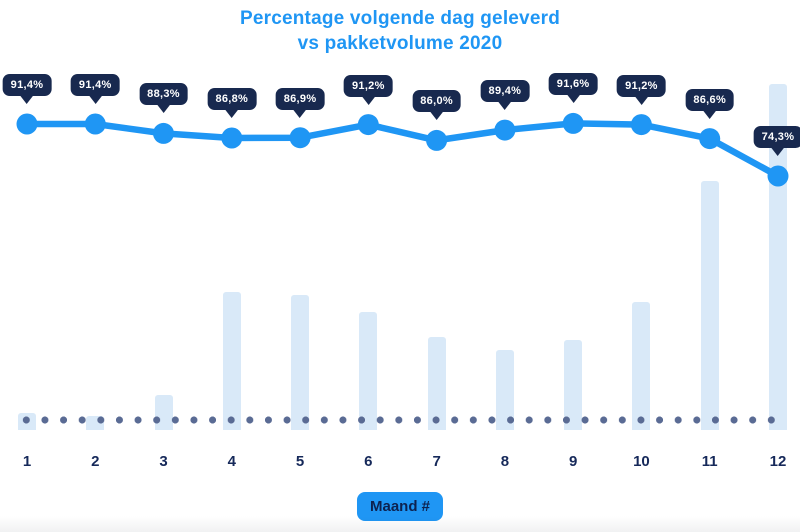  Describe the element at coordinates (399, 18) in the screenshot. I see `chart-title-line1: Percentage volgende dag geleverd` at that location.